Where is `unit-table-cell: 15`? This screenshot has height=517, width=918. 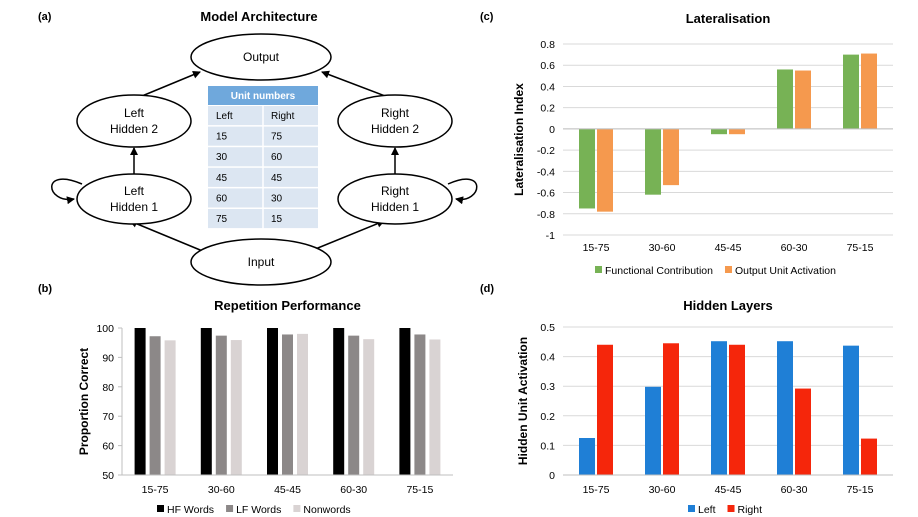 unit-table-cell: 15 is located at coordinates (222, 137).